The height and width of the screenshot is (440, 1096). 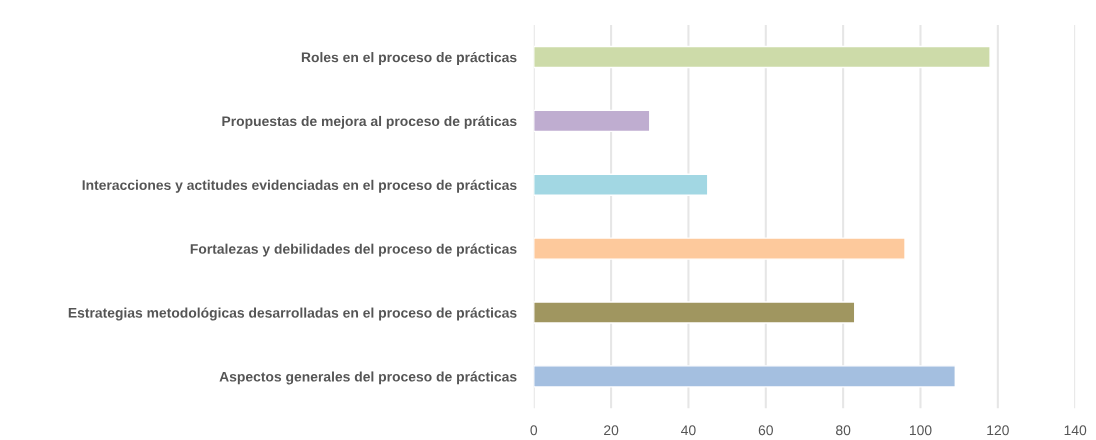 I want to click on x-tick-label: 120, so click(x=998, y=430).